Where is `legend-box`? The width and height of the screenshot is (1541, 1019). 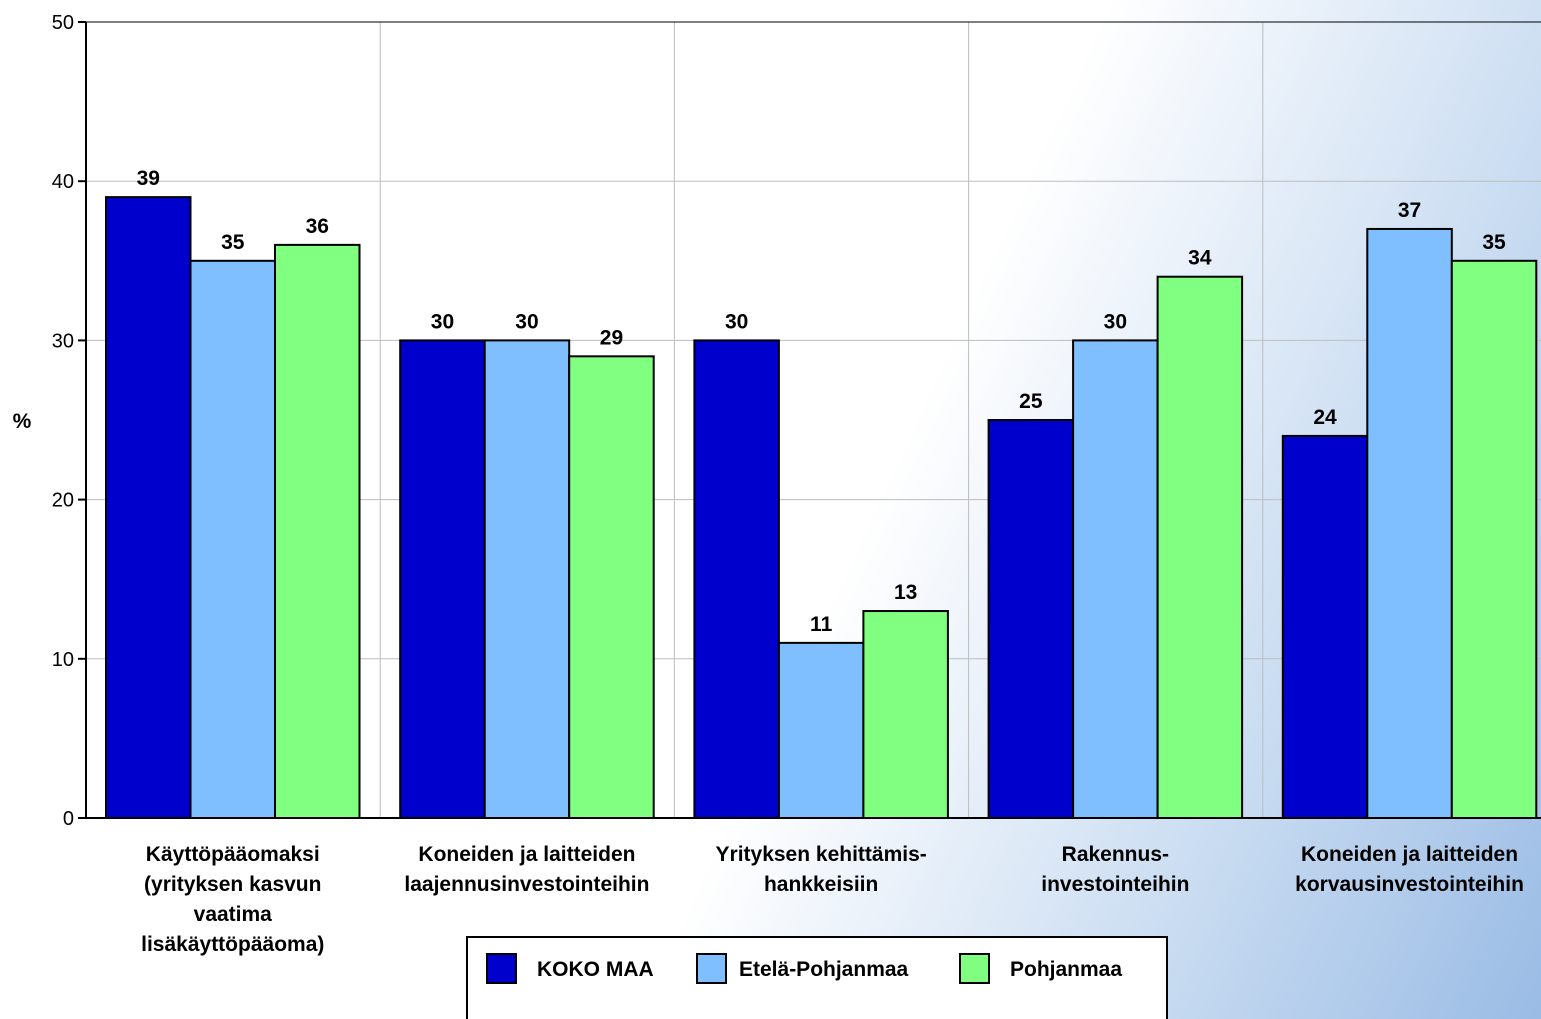
legend-box is located at coordinates (817, 977).